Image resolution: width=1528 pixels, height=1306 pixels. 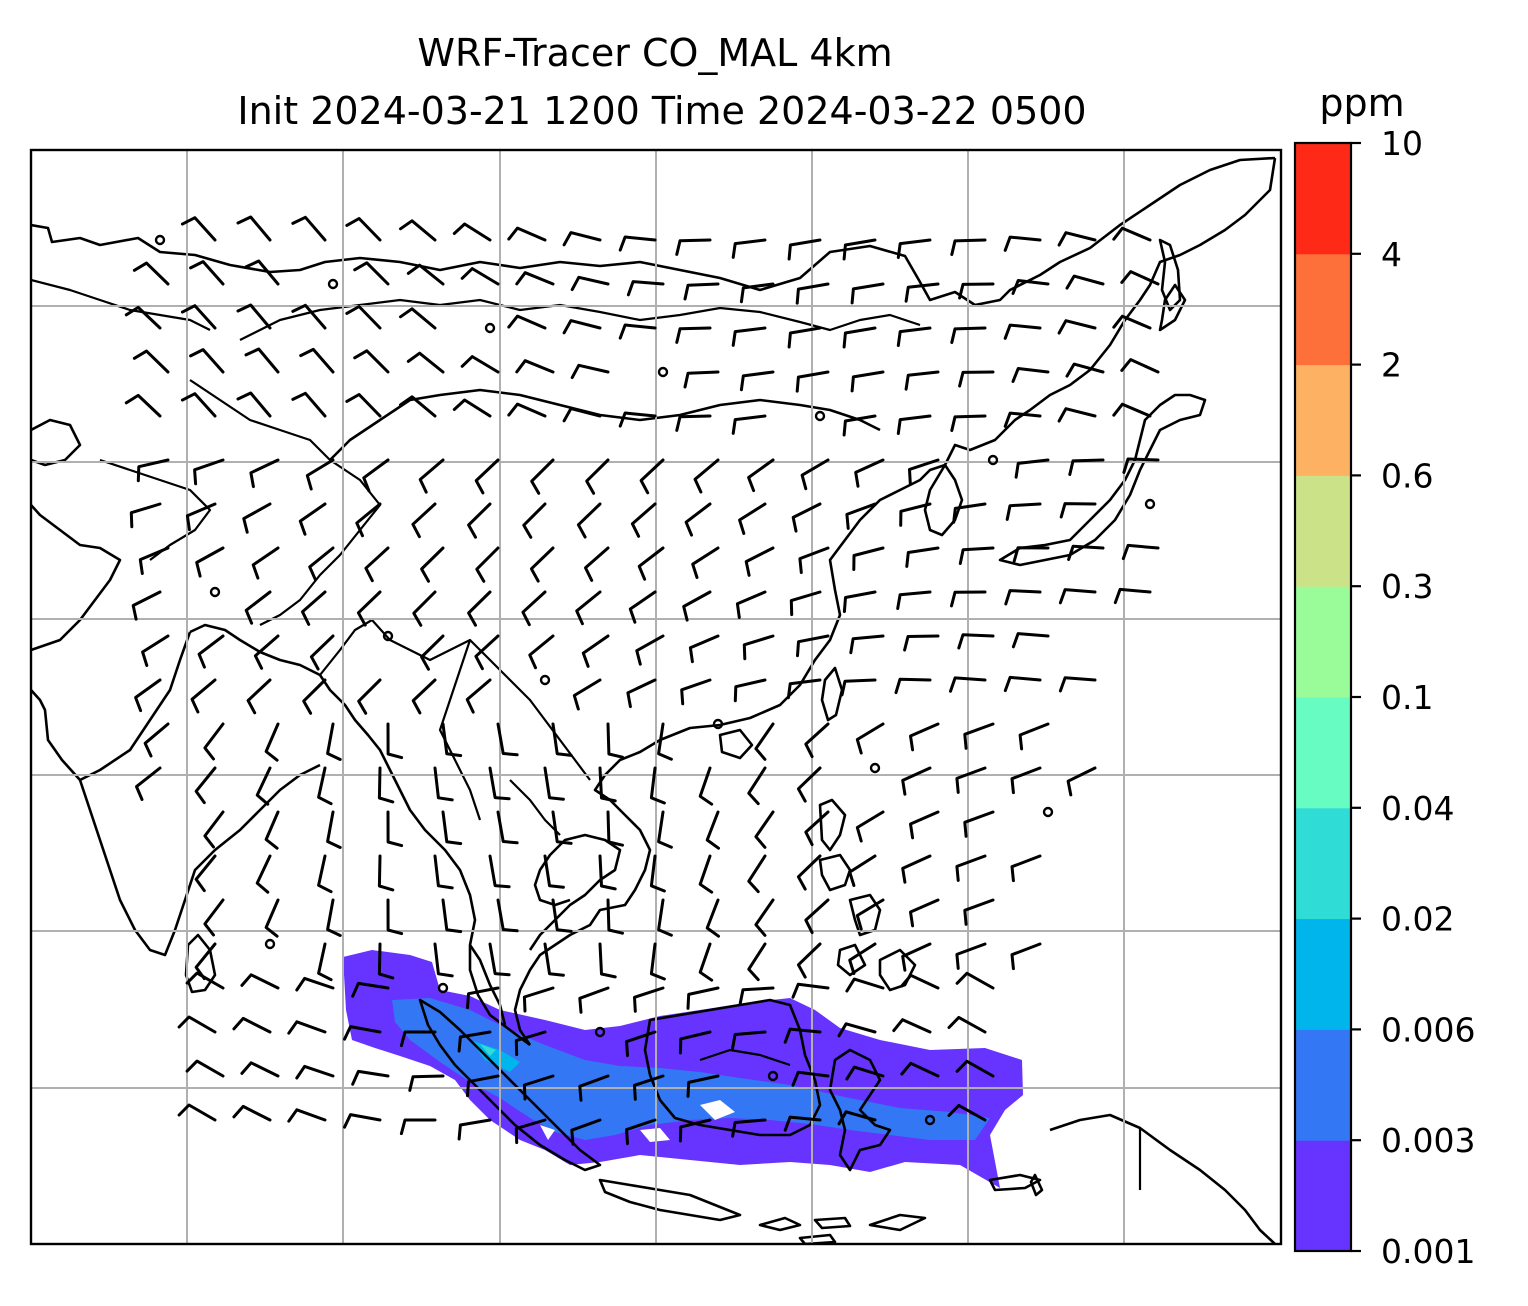 I want to click on colorbar-unit-label: ppm, so click(x=1361, y=103).